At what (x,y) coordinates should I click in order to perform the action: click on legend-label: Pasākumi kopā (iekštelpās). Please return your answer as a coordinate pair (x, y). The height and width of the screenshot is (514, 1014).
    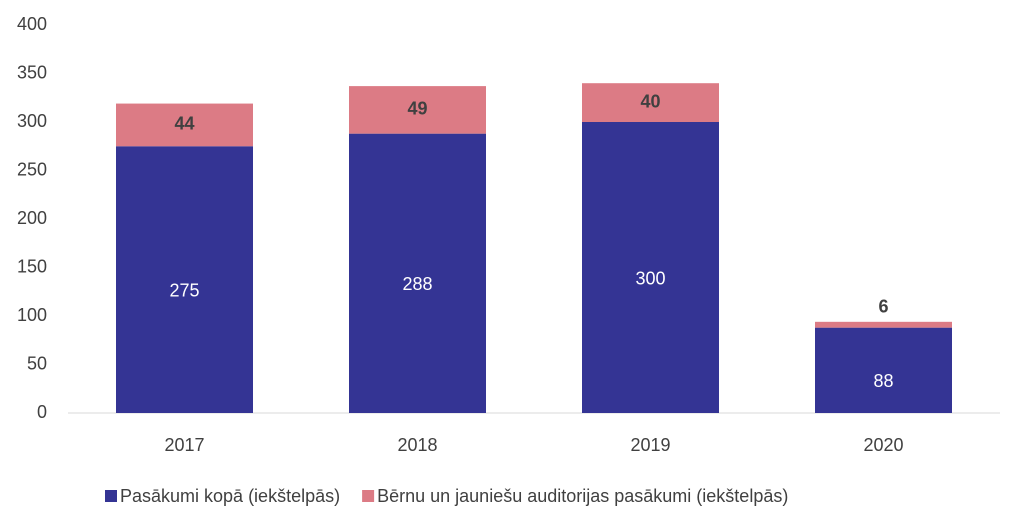
    Looking at the image, I should click on (230, 496).